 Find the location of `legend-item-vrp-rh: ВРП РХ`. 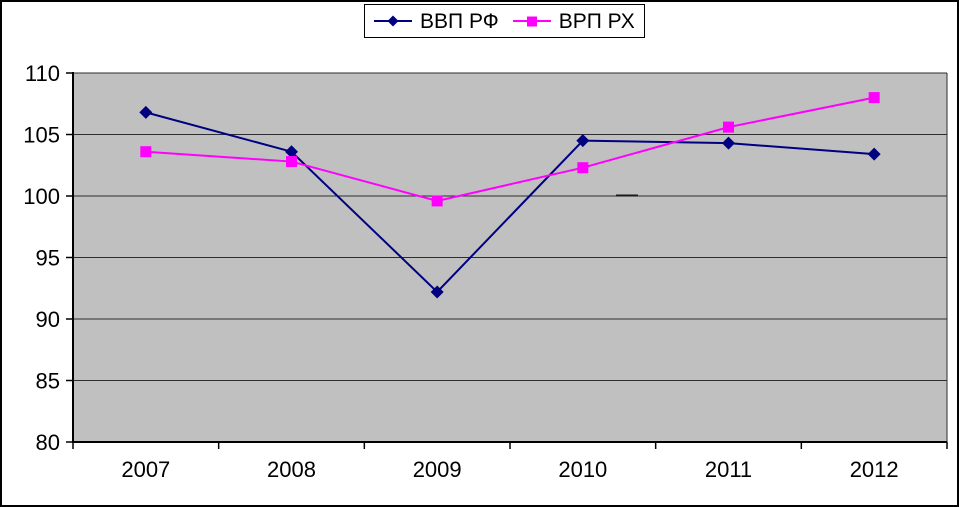

legend-item-vrp-rh: ВРП РХ is located at coordinates (573, 21).